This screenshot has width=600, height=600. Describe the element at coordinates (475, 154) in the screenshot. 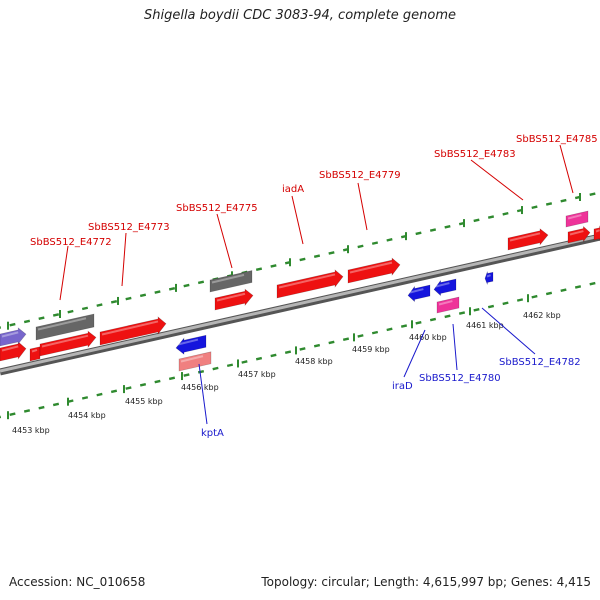

I see `gene-label-forward: SbBS512_E4783` at that location.